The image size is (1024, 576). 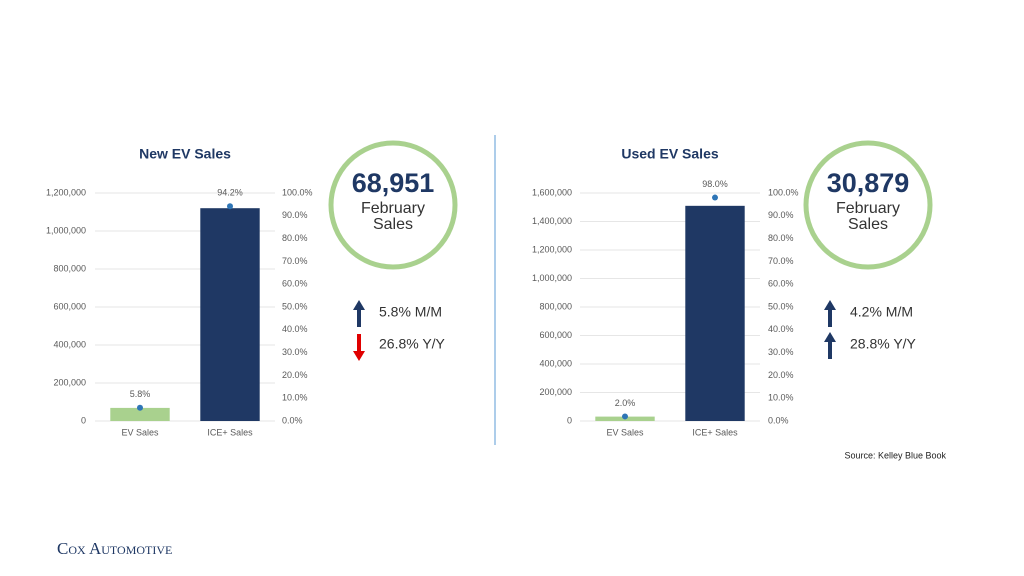 What do you see at coordinates (230, 193) in the screenshot?
I see `data-label: 94.2%` at bounding box center [230, 193].